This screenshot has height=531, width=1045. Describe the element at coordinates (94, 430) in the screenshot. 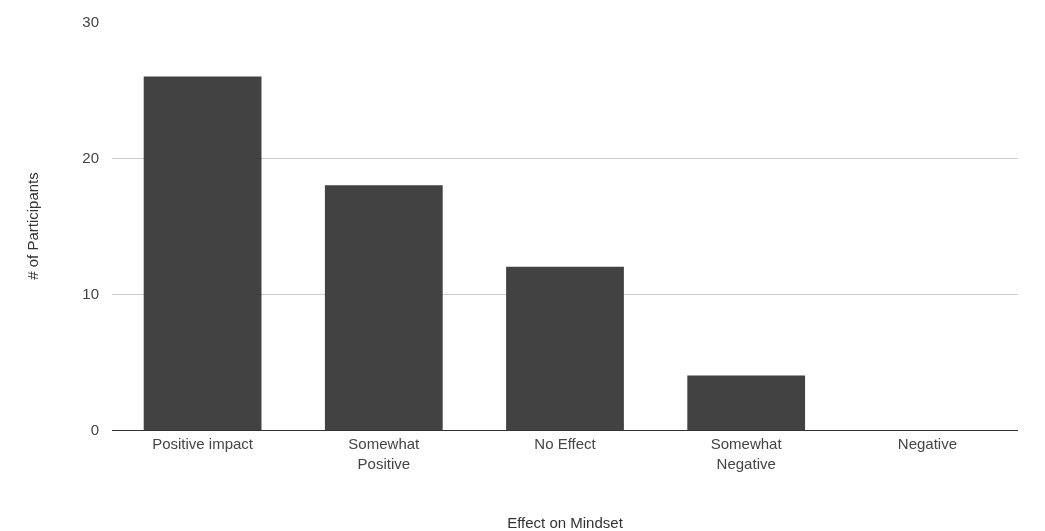

I see `y-tick-label: 0` at that location.